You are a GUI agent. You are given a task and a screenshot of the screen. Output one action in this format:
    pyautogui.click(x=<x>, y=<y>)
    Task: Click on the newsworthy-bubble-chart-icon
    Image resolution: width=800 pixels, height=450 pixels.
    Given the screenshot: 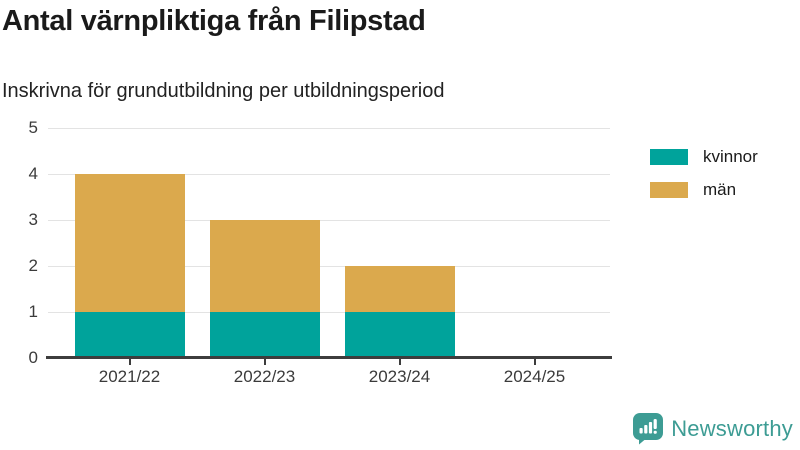 What is the action you would take?
    pyautogui.click(x=648, y=429)
    